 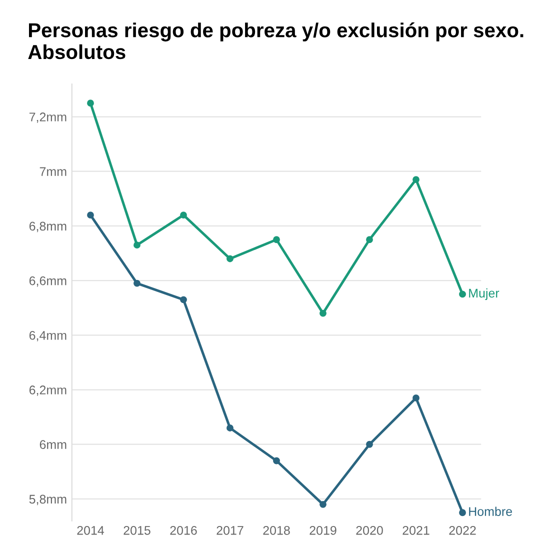 I want to click on x-tick-label: 2022, so click(x=462, y=530).